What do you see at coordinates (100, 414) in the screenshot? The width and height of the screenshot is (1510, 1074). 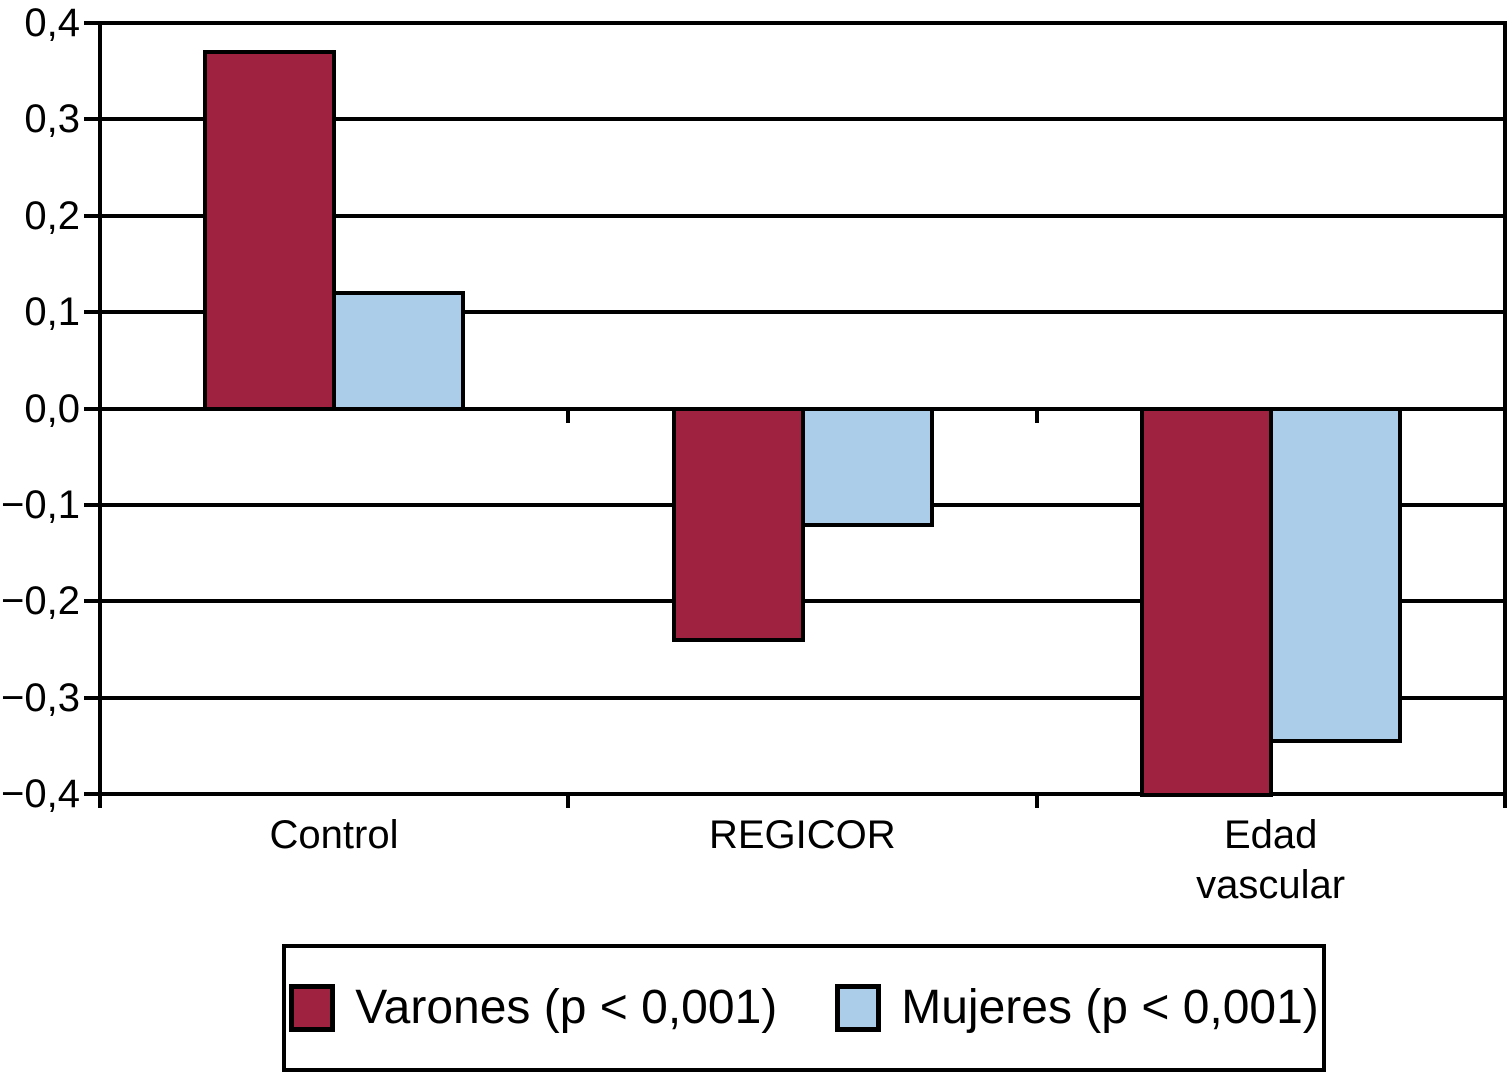 I see `y-axis-line` at bounding box center [100, 414].